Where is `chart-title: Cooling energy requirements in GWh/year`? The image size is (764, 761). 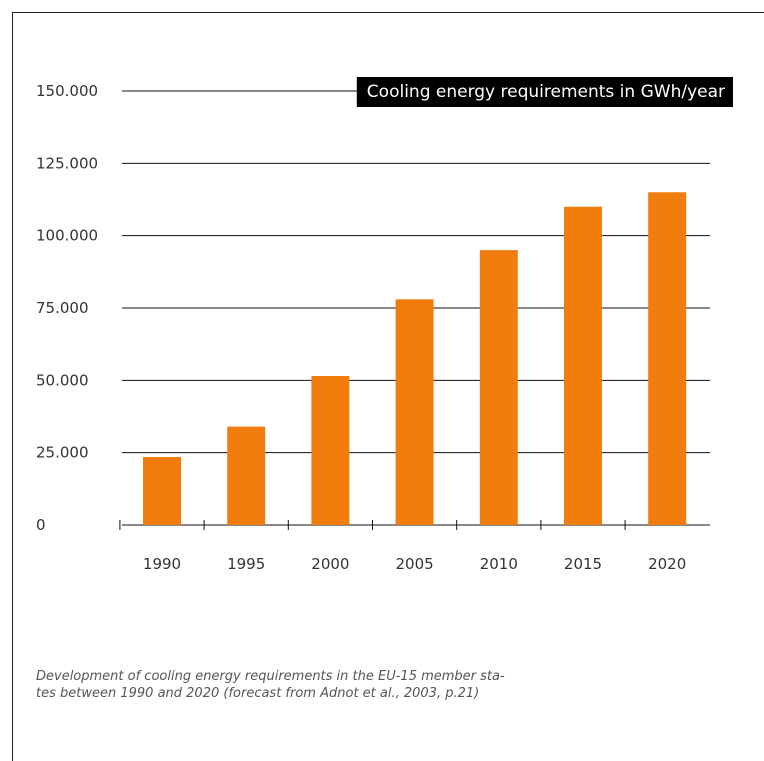
chart-title: Cooling energy requirements in GWh/year is located at coordinates (546, 92).